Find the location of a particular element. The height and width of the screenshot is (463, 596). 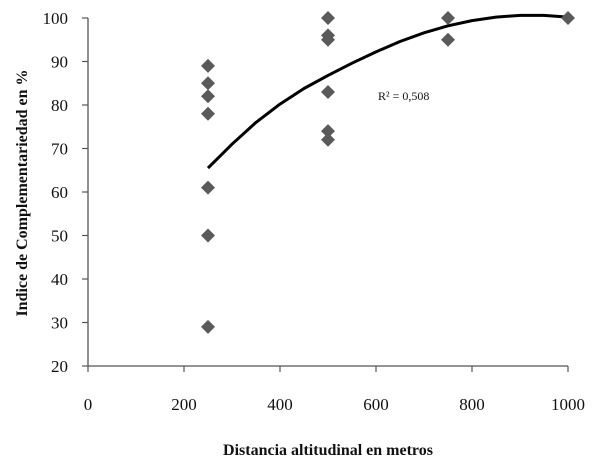

y-tick-label: 70 is located at coordinates (59, 149).